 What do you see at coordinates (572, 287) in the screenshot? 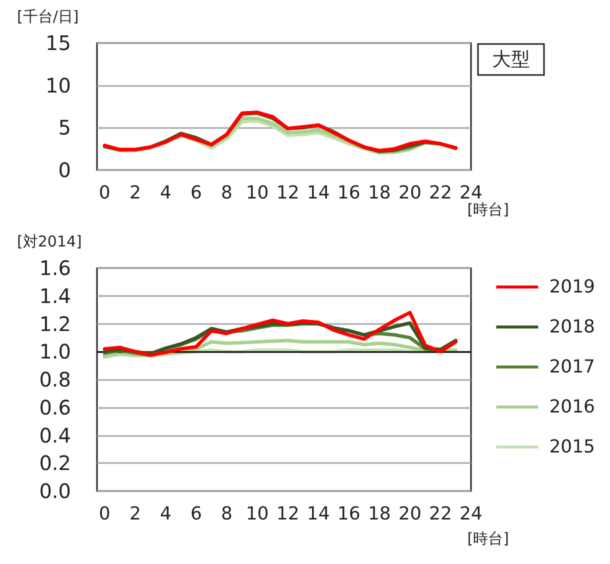
I see `legend-label: 2019` at bounding box center [572, 287].